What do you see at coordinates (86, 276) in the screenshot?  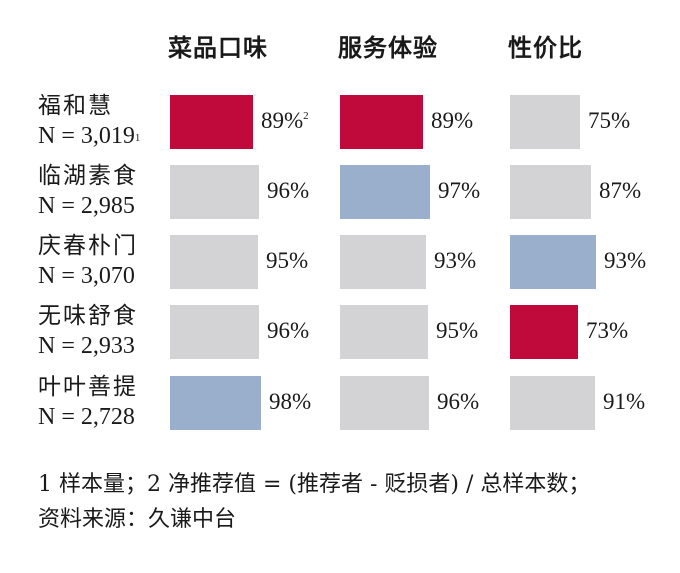 I see `row-sample-size: N = 3,070` at bounding box center [86, 276].